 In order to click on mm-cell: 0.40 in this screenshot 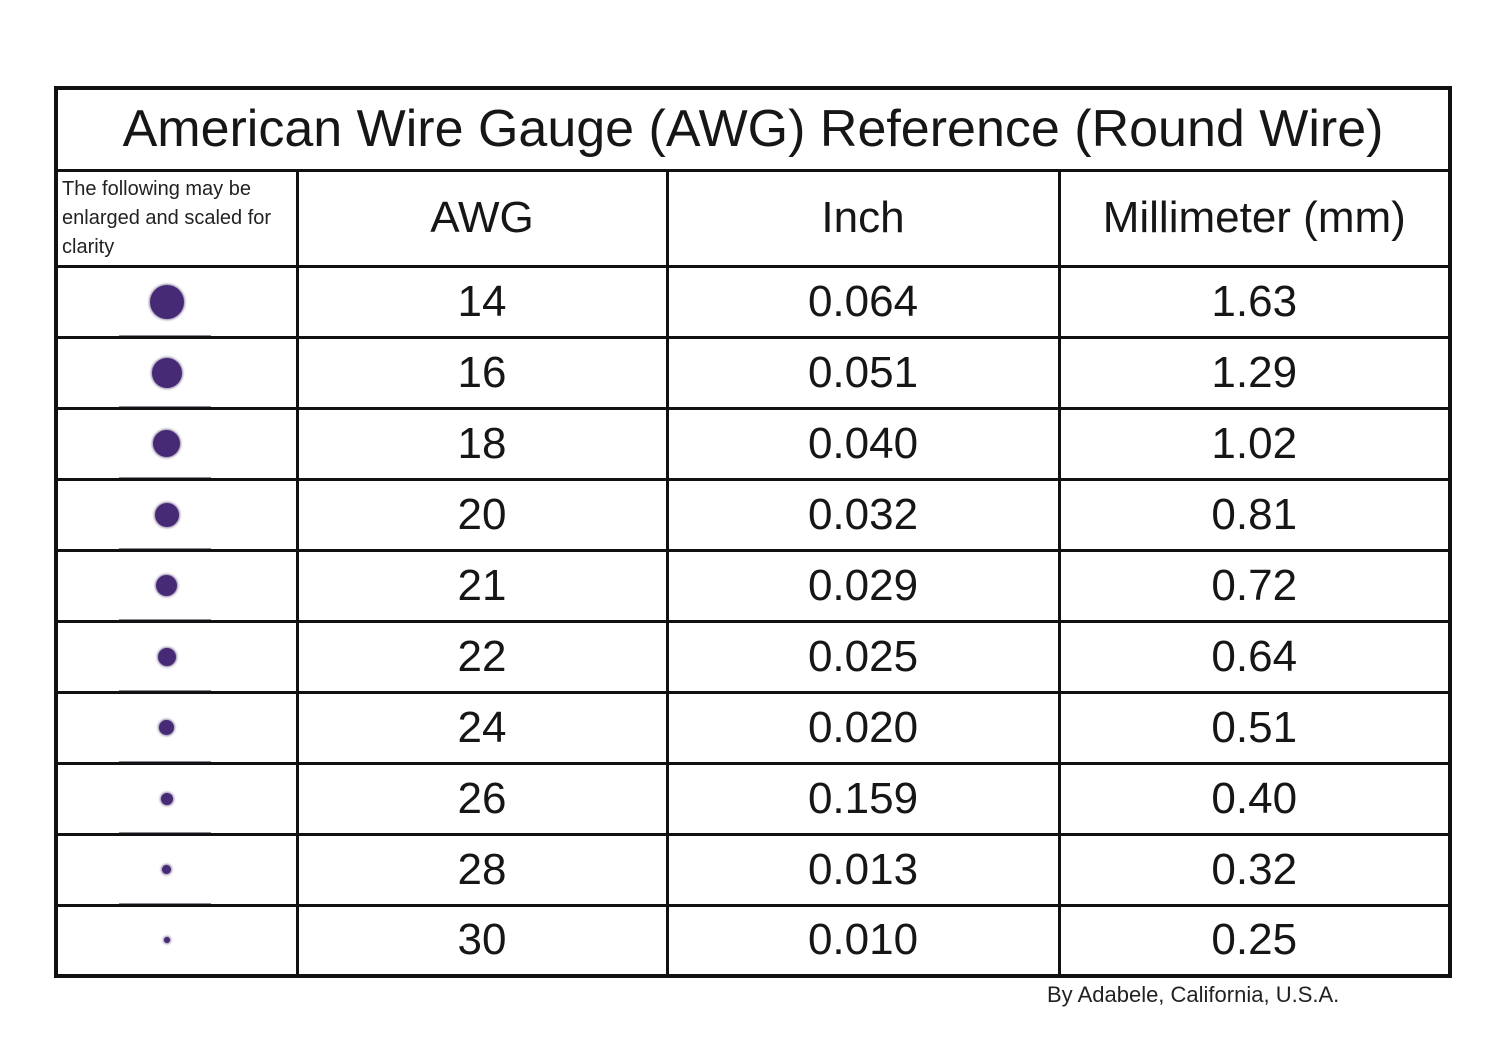, I will do `click(1254, 798)`.